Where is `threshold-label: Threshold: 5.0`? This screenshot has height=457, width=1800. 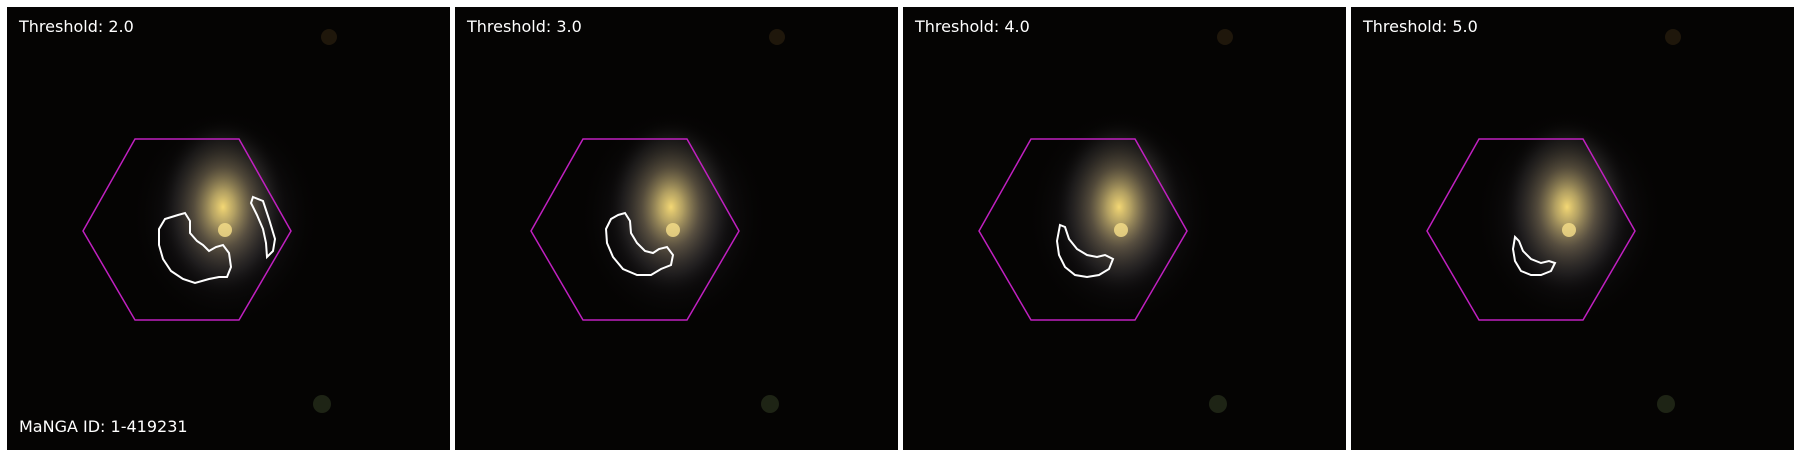 threshold-label: Threshold: 5.0 is located at coordinates (1420, 26).